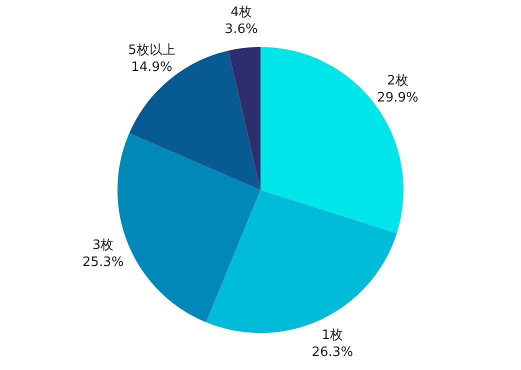  Describe the element at coordinates (152, 50) in the screenshot. I see `slice-label: 5枚以上` at that location.